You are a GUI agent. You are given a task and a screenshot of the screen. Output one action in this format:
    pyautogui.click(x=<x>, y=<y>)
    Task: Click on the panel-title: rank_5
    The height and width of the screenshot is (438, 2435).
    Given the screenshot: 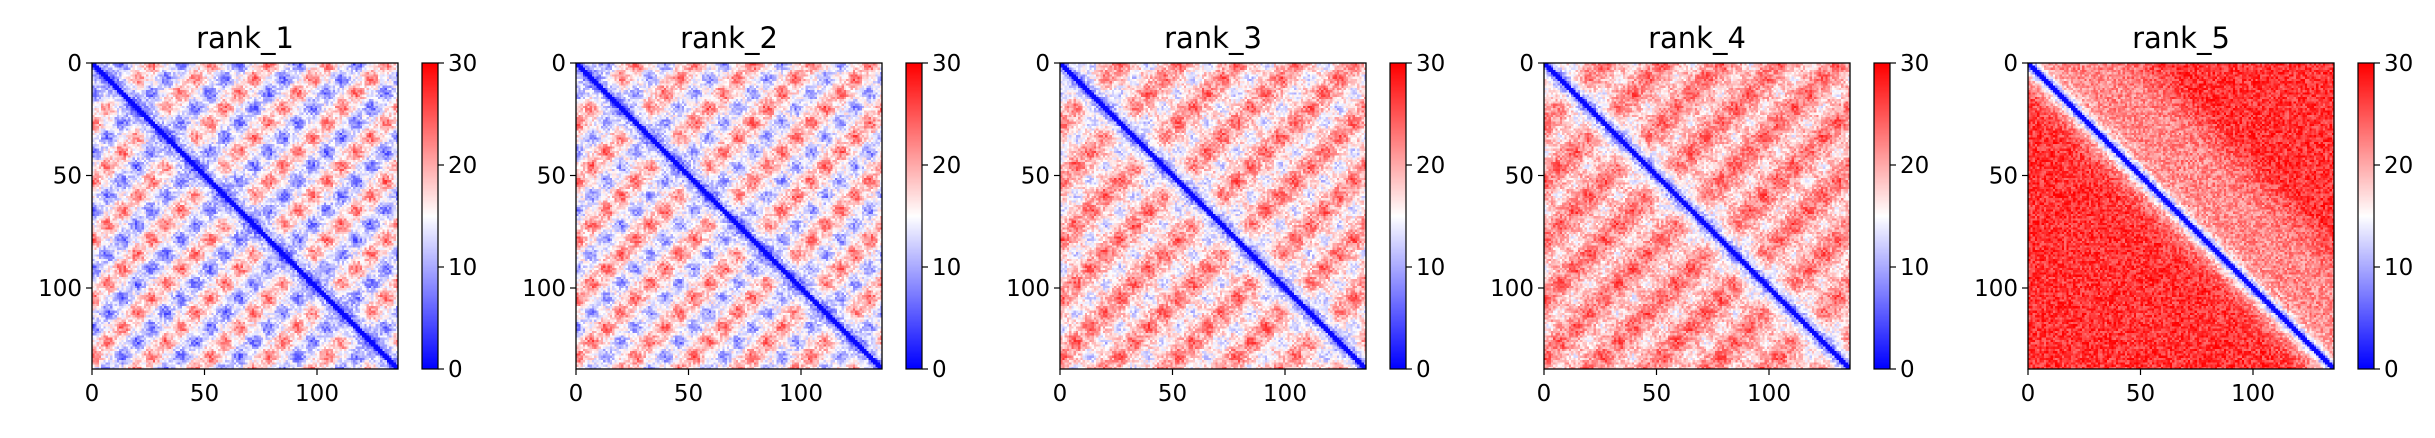 What is the action you would take?
    pyautogui.click(x=2181, y=38)
    